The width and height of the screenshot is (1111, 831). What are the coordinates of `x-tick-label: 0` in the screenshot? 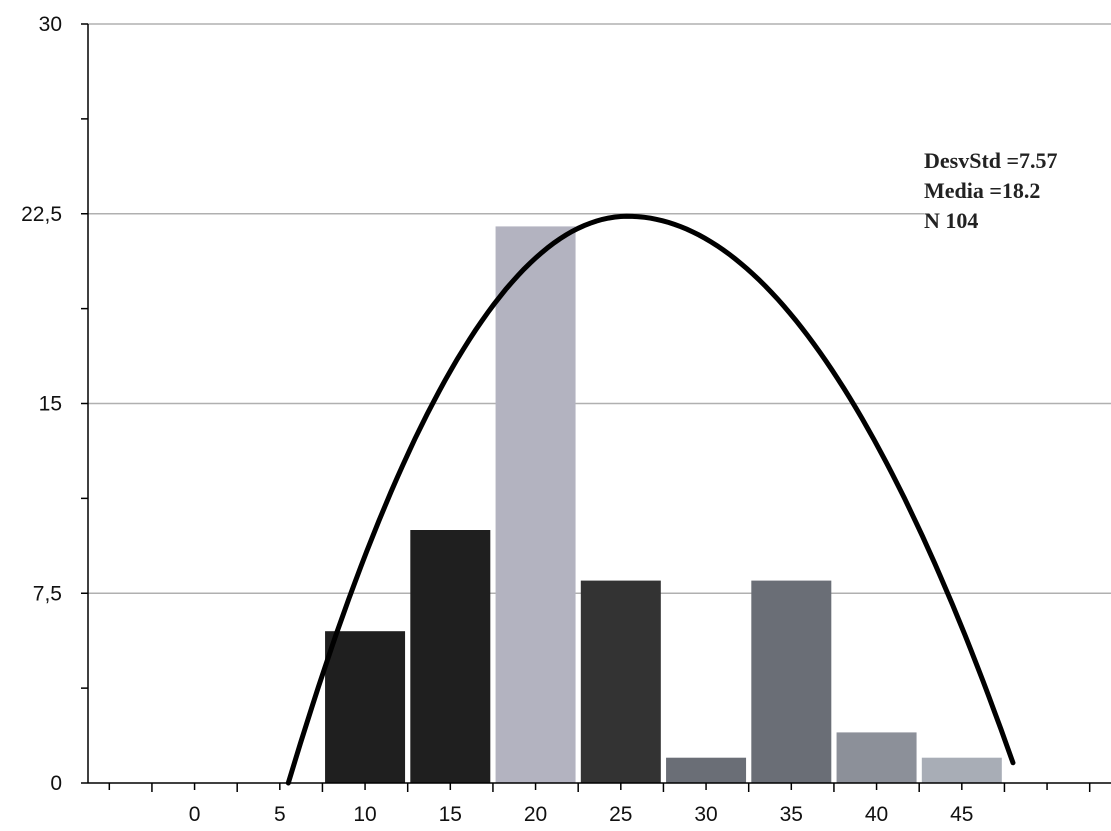 It's located at (195, 814).